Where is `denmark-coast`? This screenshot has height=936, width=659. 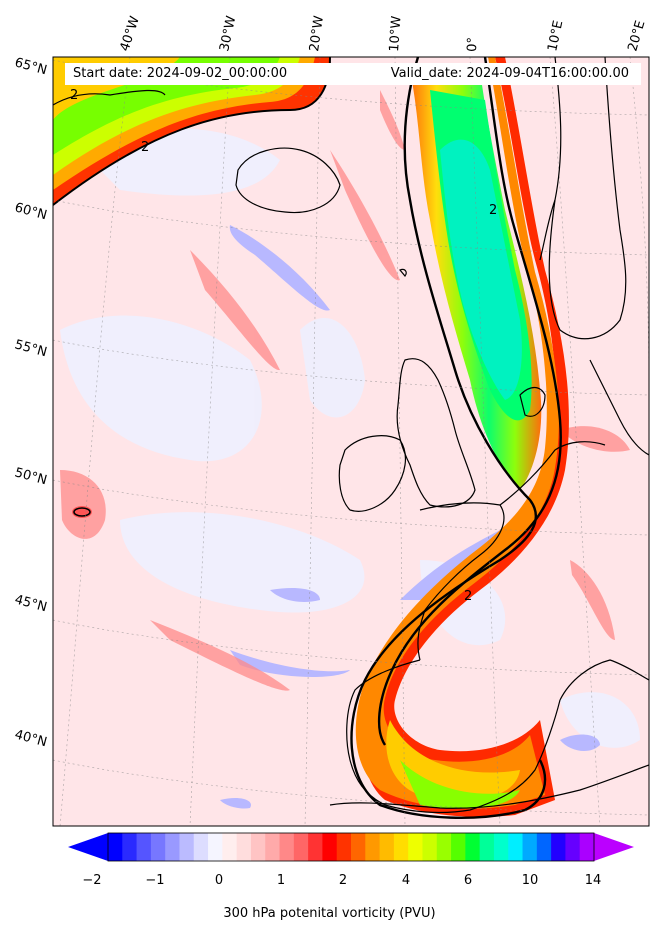 denmark-coast is located at coordinates (532, 401).